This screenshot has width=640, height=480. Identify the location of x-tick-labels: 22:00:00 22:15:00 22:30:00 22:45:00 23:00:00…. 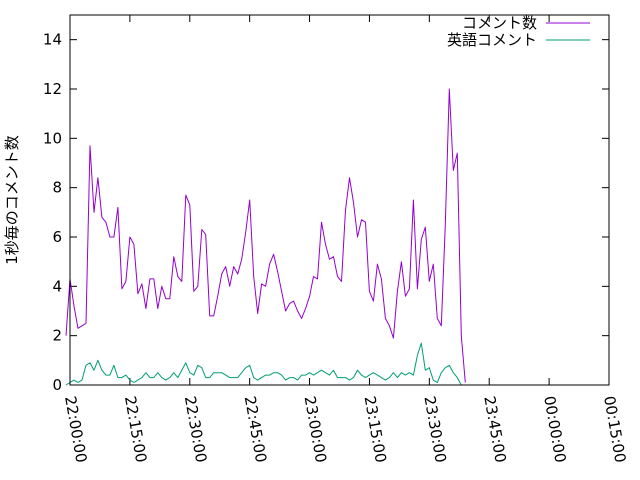
(345, 429).